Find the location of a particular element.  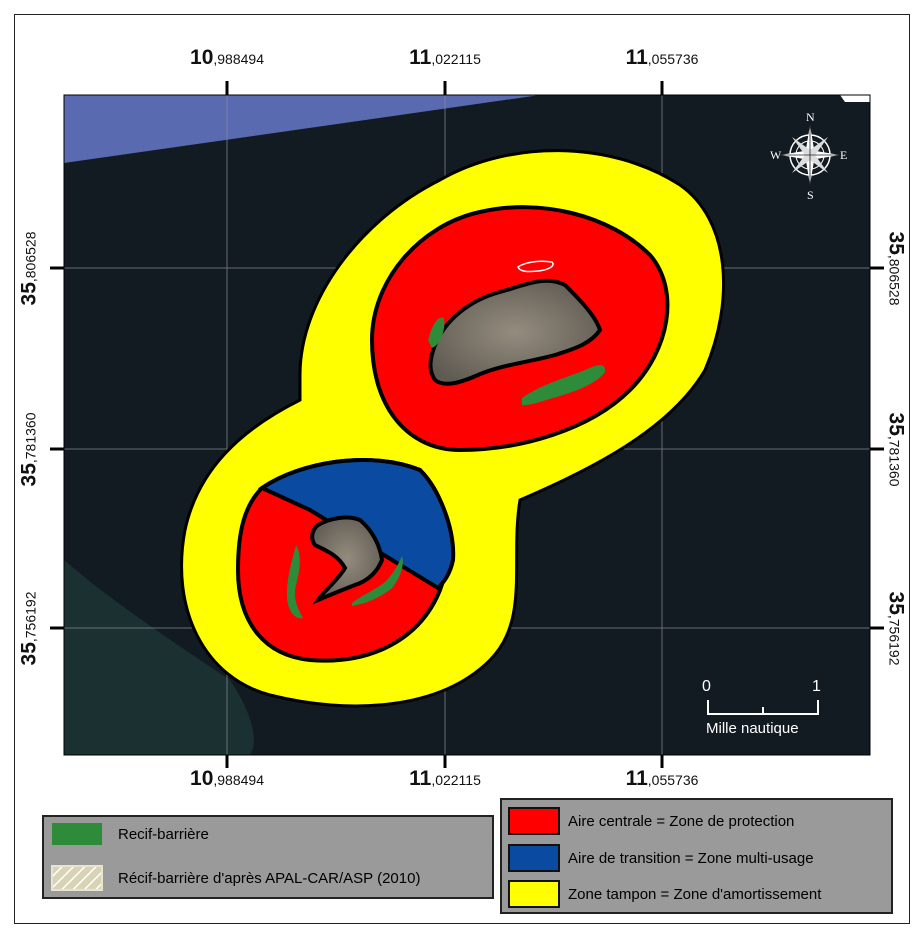

zone-divider is located at coordinates (350, 538).